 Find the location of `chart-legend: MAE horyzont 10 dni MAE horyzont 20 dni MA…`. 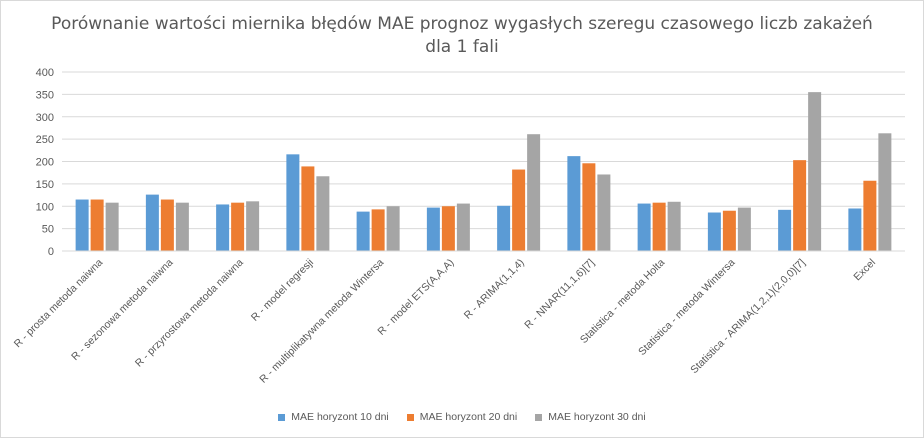

chart-legend: MAE horyzont 10 dni MAE horyzont 20 dni MA… is located at coordinates (462, 417).